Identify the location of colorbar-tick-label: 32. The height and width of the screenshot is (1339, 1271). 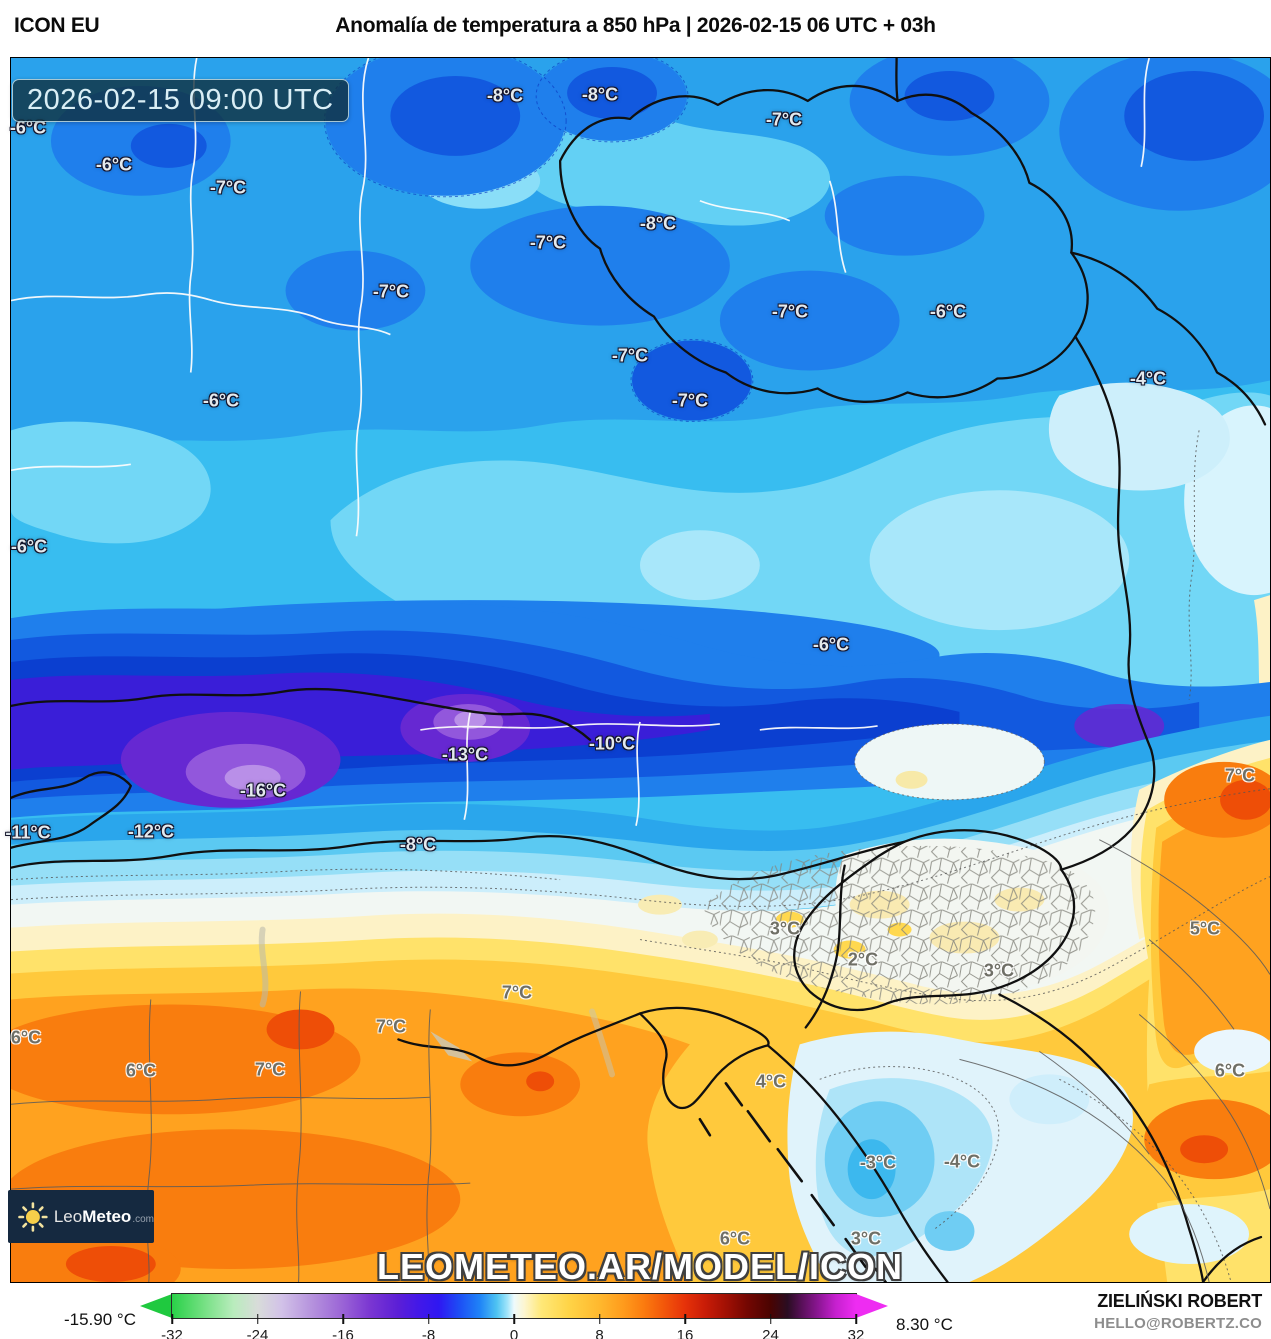
(856, 1333).